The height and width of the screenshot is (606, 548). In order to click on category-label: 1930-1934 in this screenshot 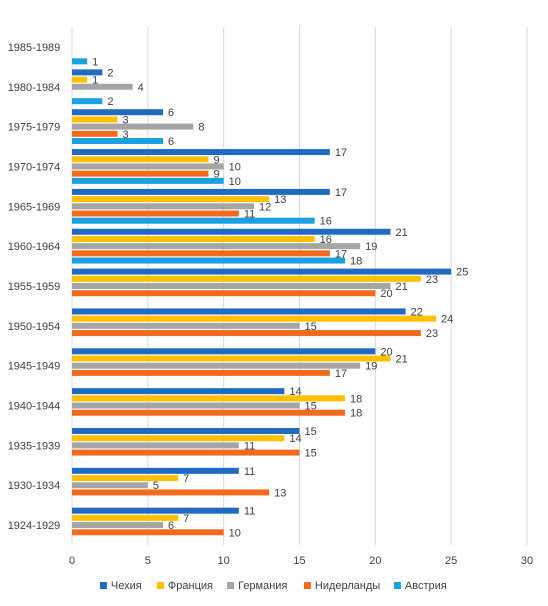, I will do `click(34, 486)`.